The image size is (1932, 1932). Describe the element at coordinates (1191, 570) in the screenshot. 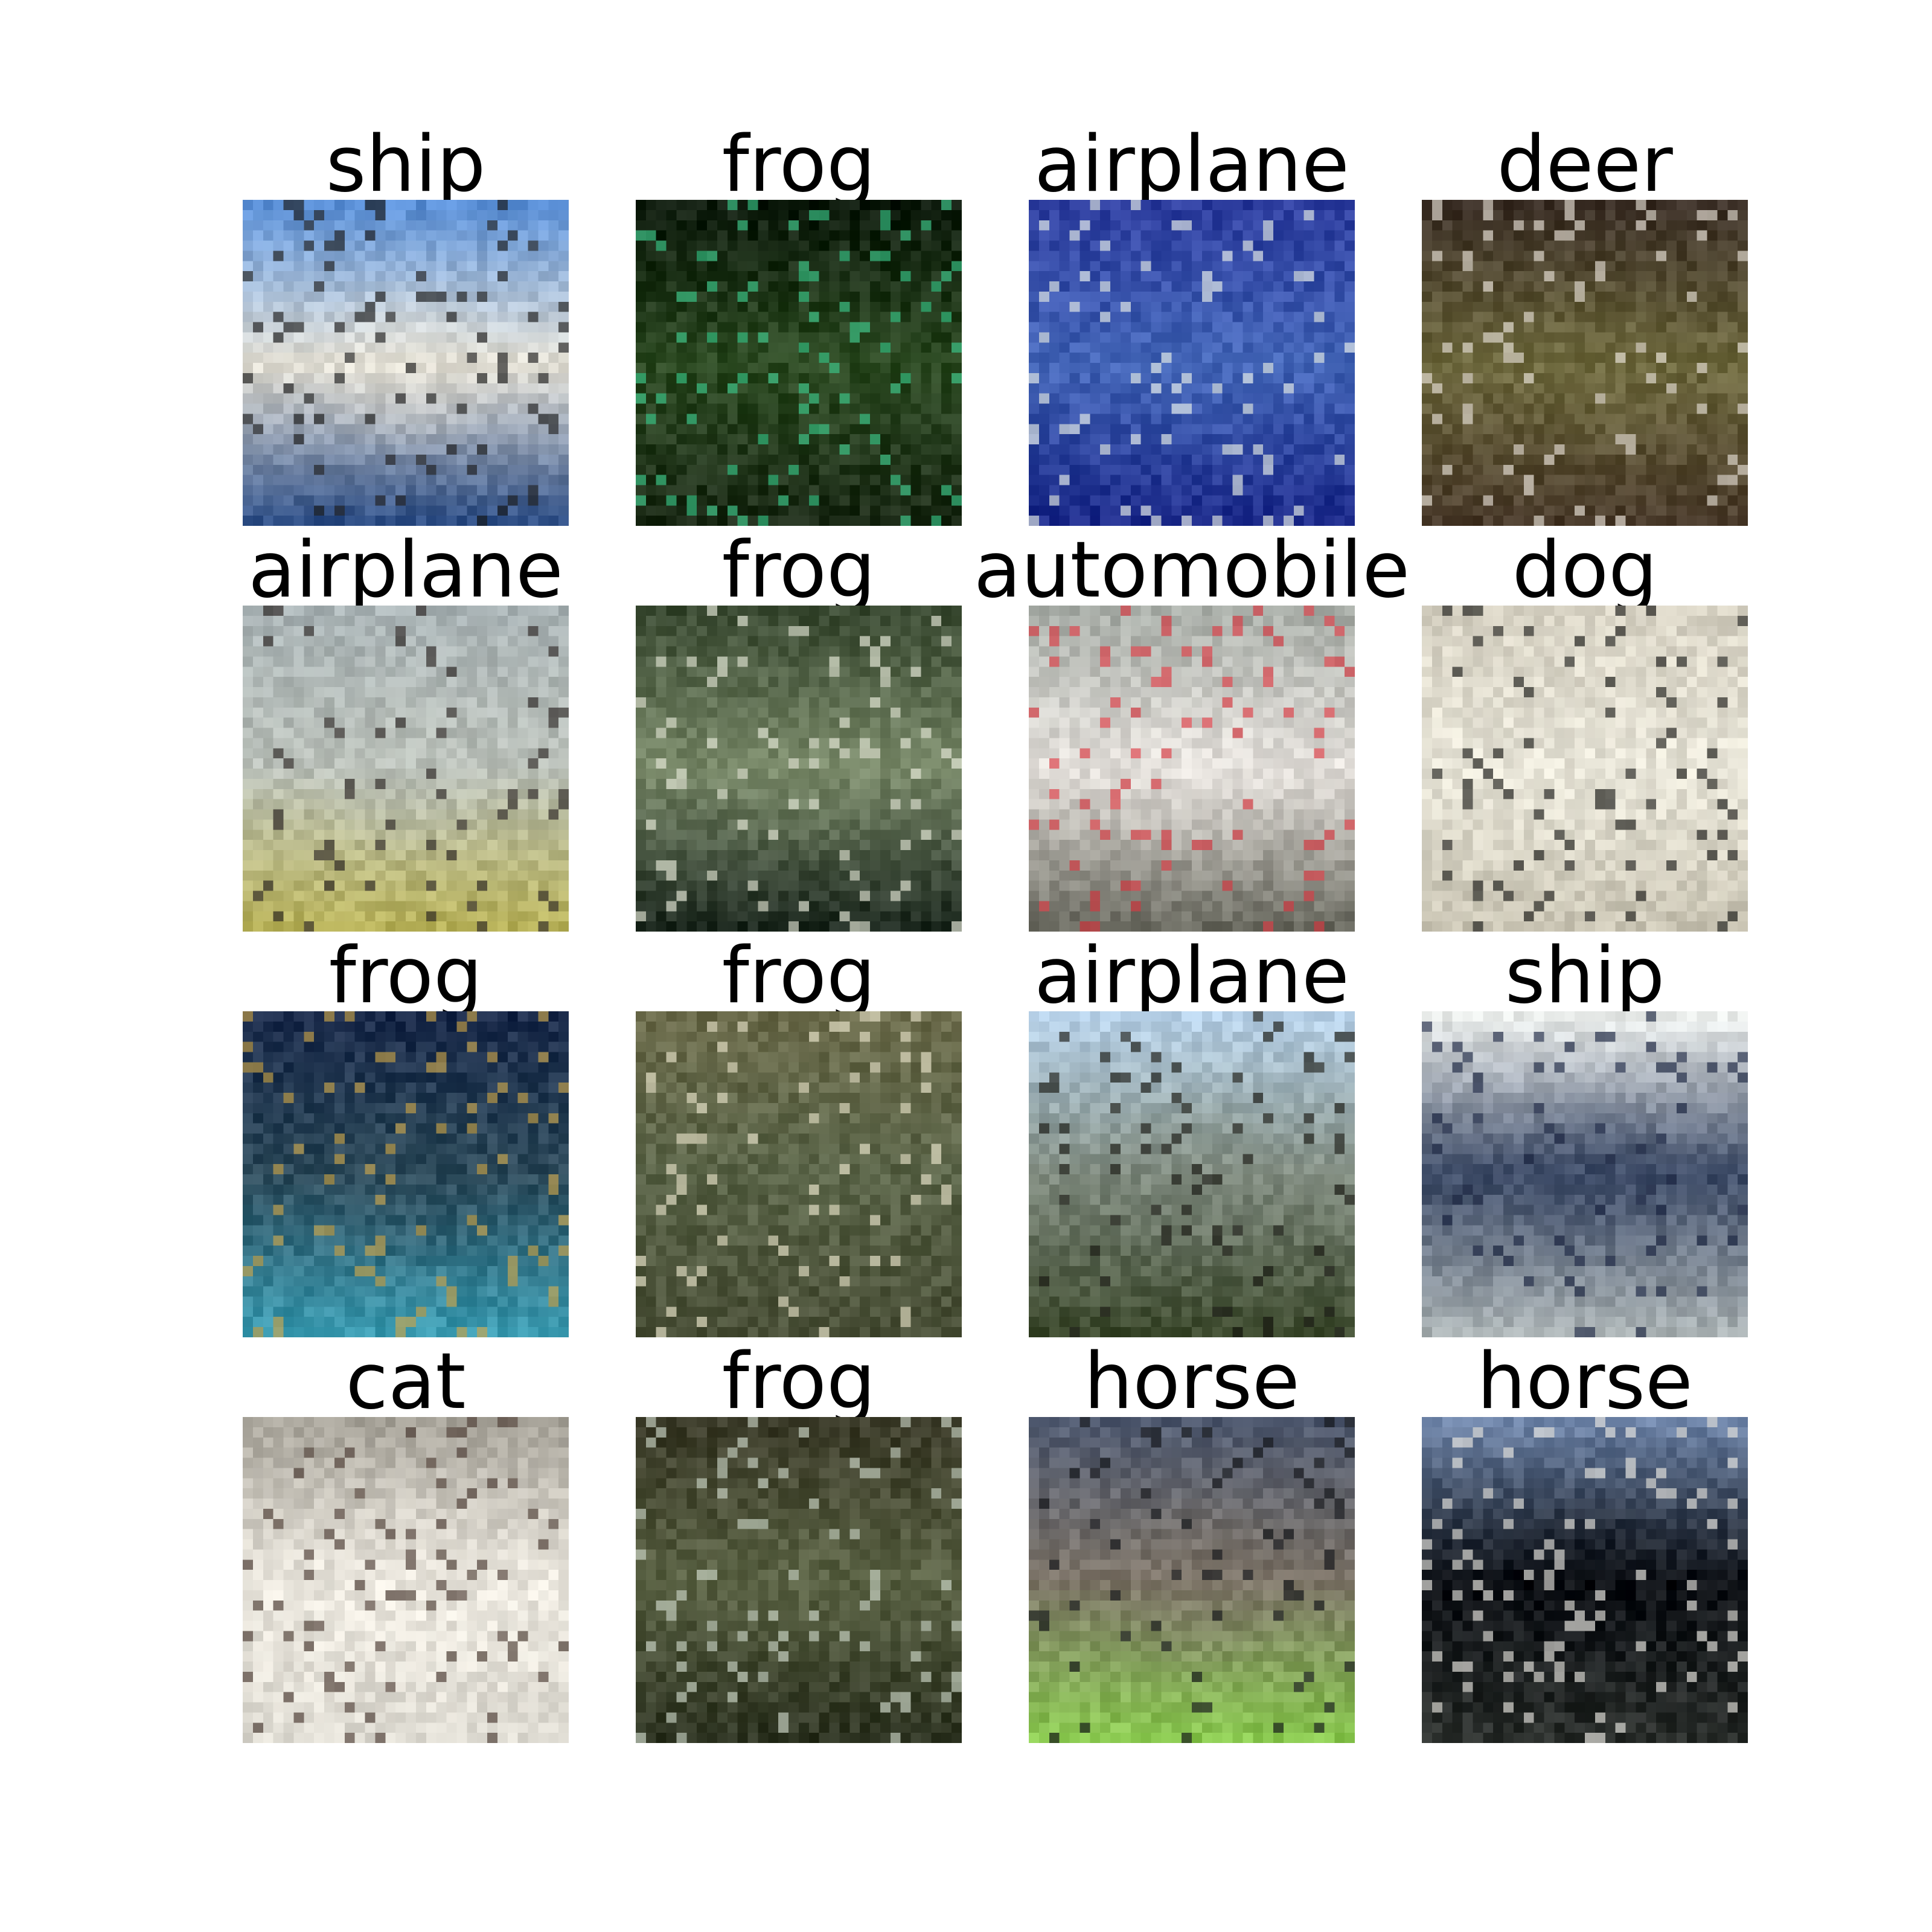

I see `sample-label: automobile` at that location.